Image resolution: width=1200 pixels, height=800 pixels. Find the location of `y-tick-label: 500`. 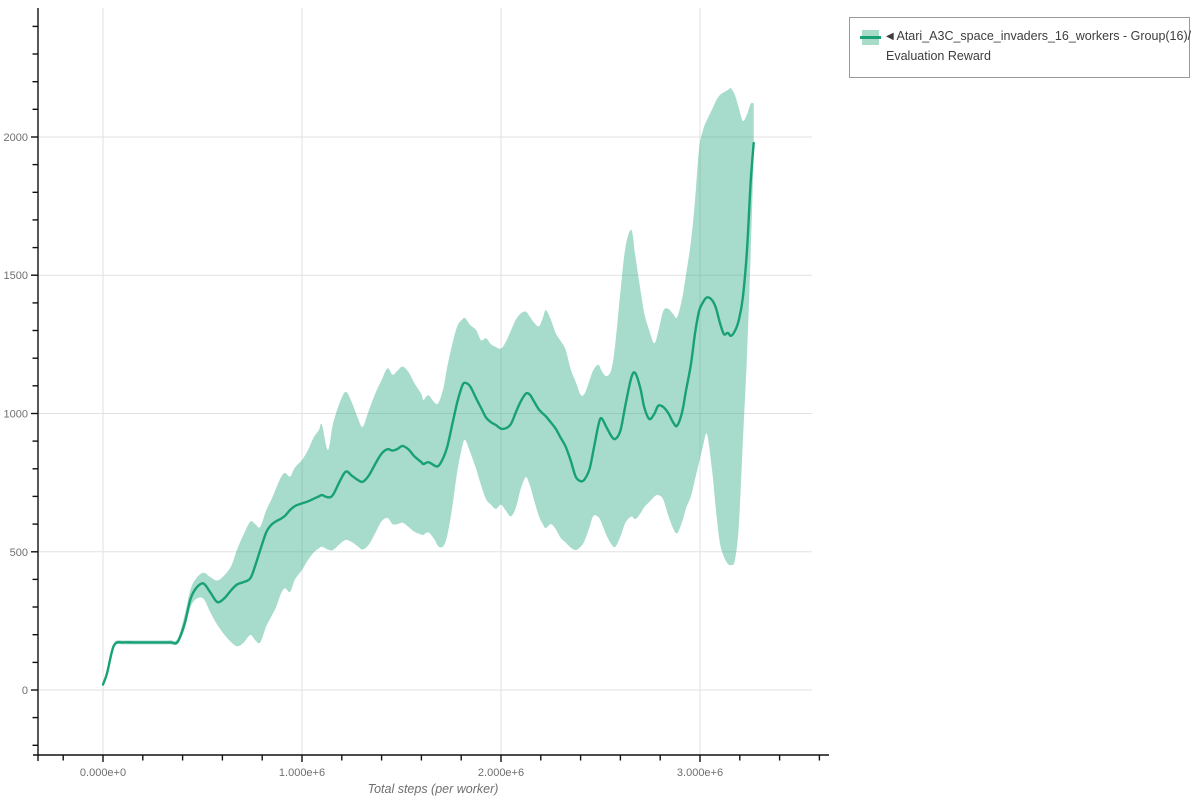

y-tick-label: 500 is located at coordinates (19, 553).